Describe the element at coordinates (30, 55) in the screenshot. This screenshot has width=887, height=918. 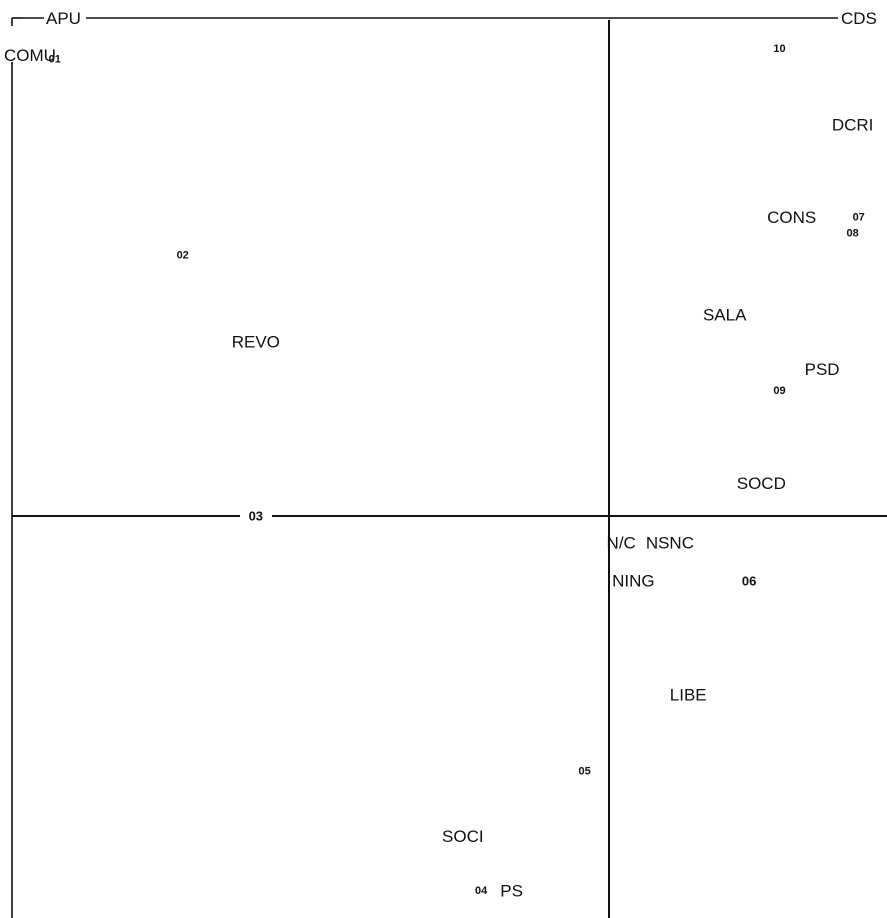
I see `y-axis-top-end-label: COMU` at that location.